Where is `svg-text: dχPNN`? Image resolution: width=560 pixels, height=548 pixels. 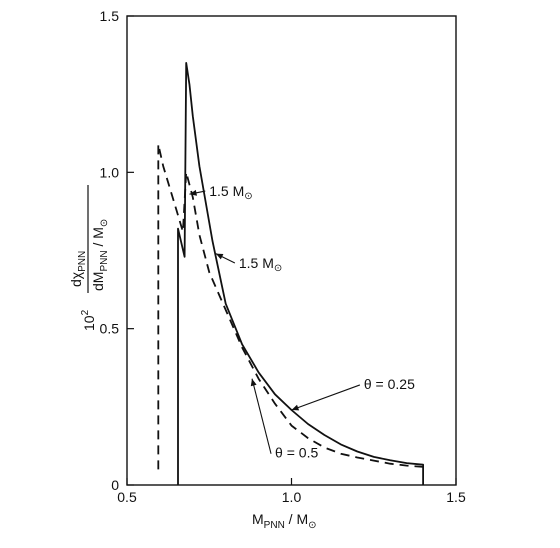
svg-text: dχPNN is located at coordinates (78, 269).